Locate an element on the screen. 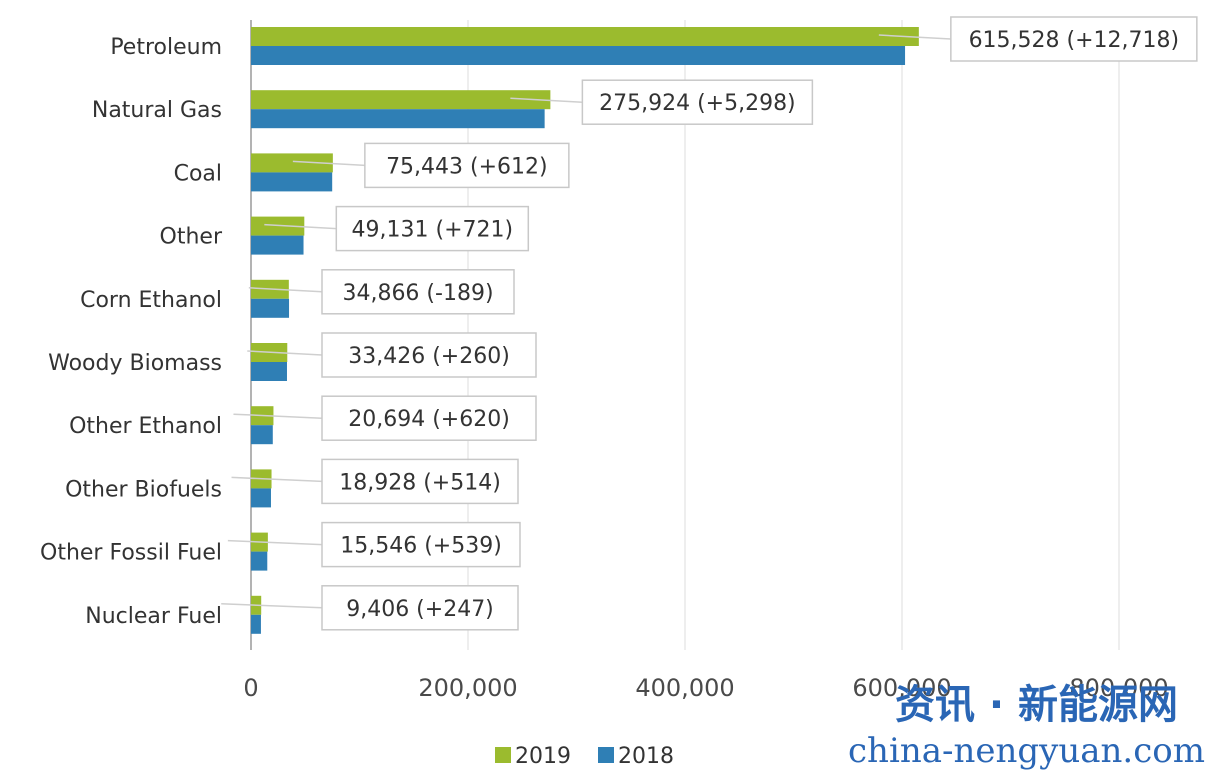 The image size is (1213, 772). category-label: Petroleum is located at coordinates (166, 47).